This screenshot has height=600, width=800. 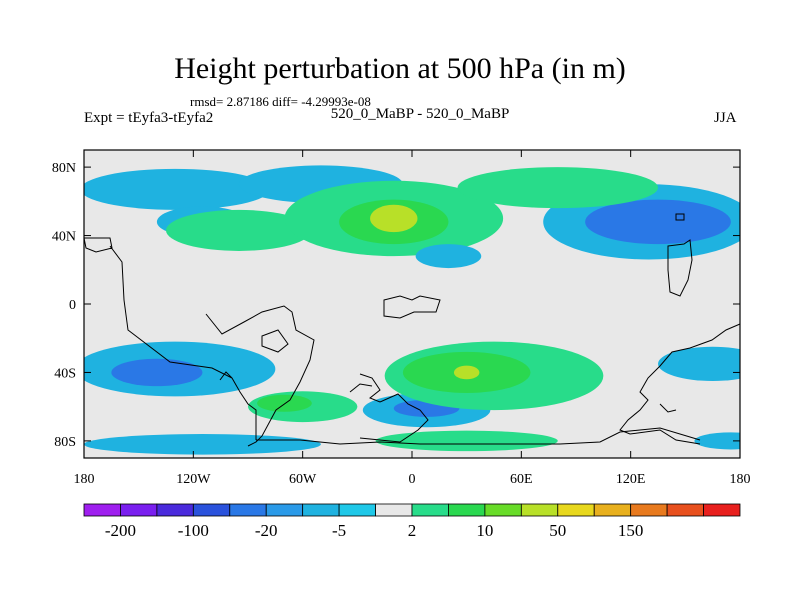 What do you see at coordinates (303, 479) in the screenshot?
I see `x-tick-label-2: 60W` at bounding box center [303, 479].